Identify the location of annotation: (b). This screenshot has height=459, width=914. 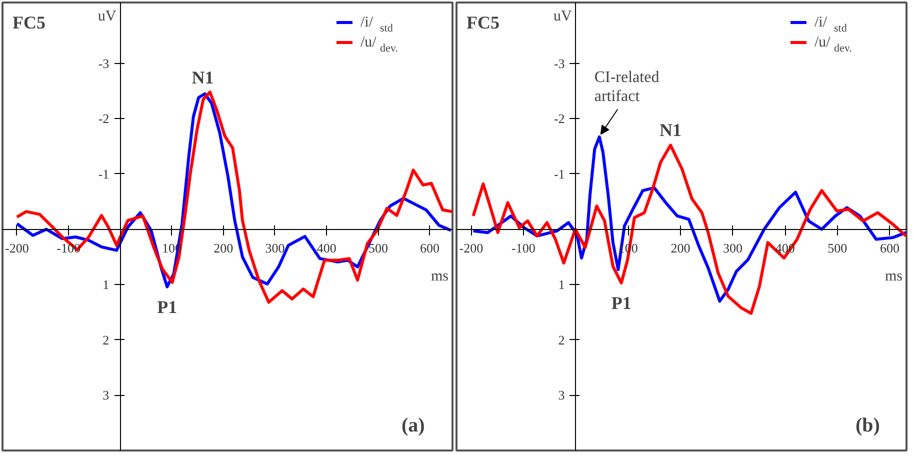
(868, 425).